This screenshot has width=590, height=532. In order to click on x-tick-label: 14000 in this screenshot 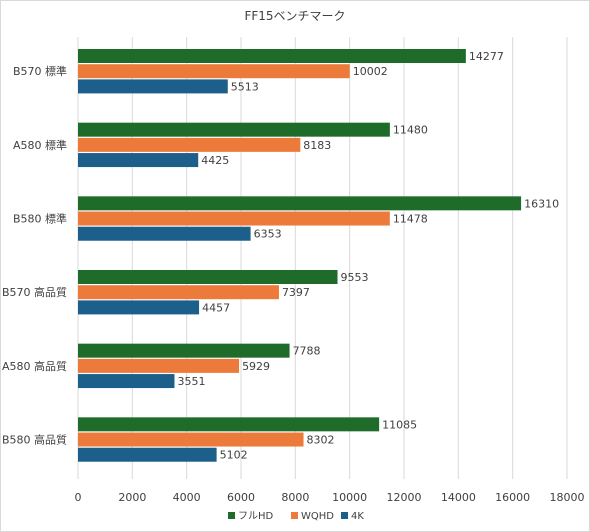, I will do `click(458, 497)`.